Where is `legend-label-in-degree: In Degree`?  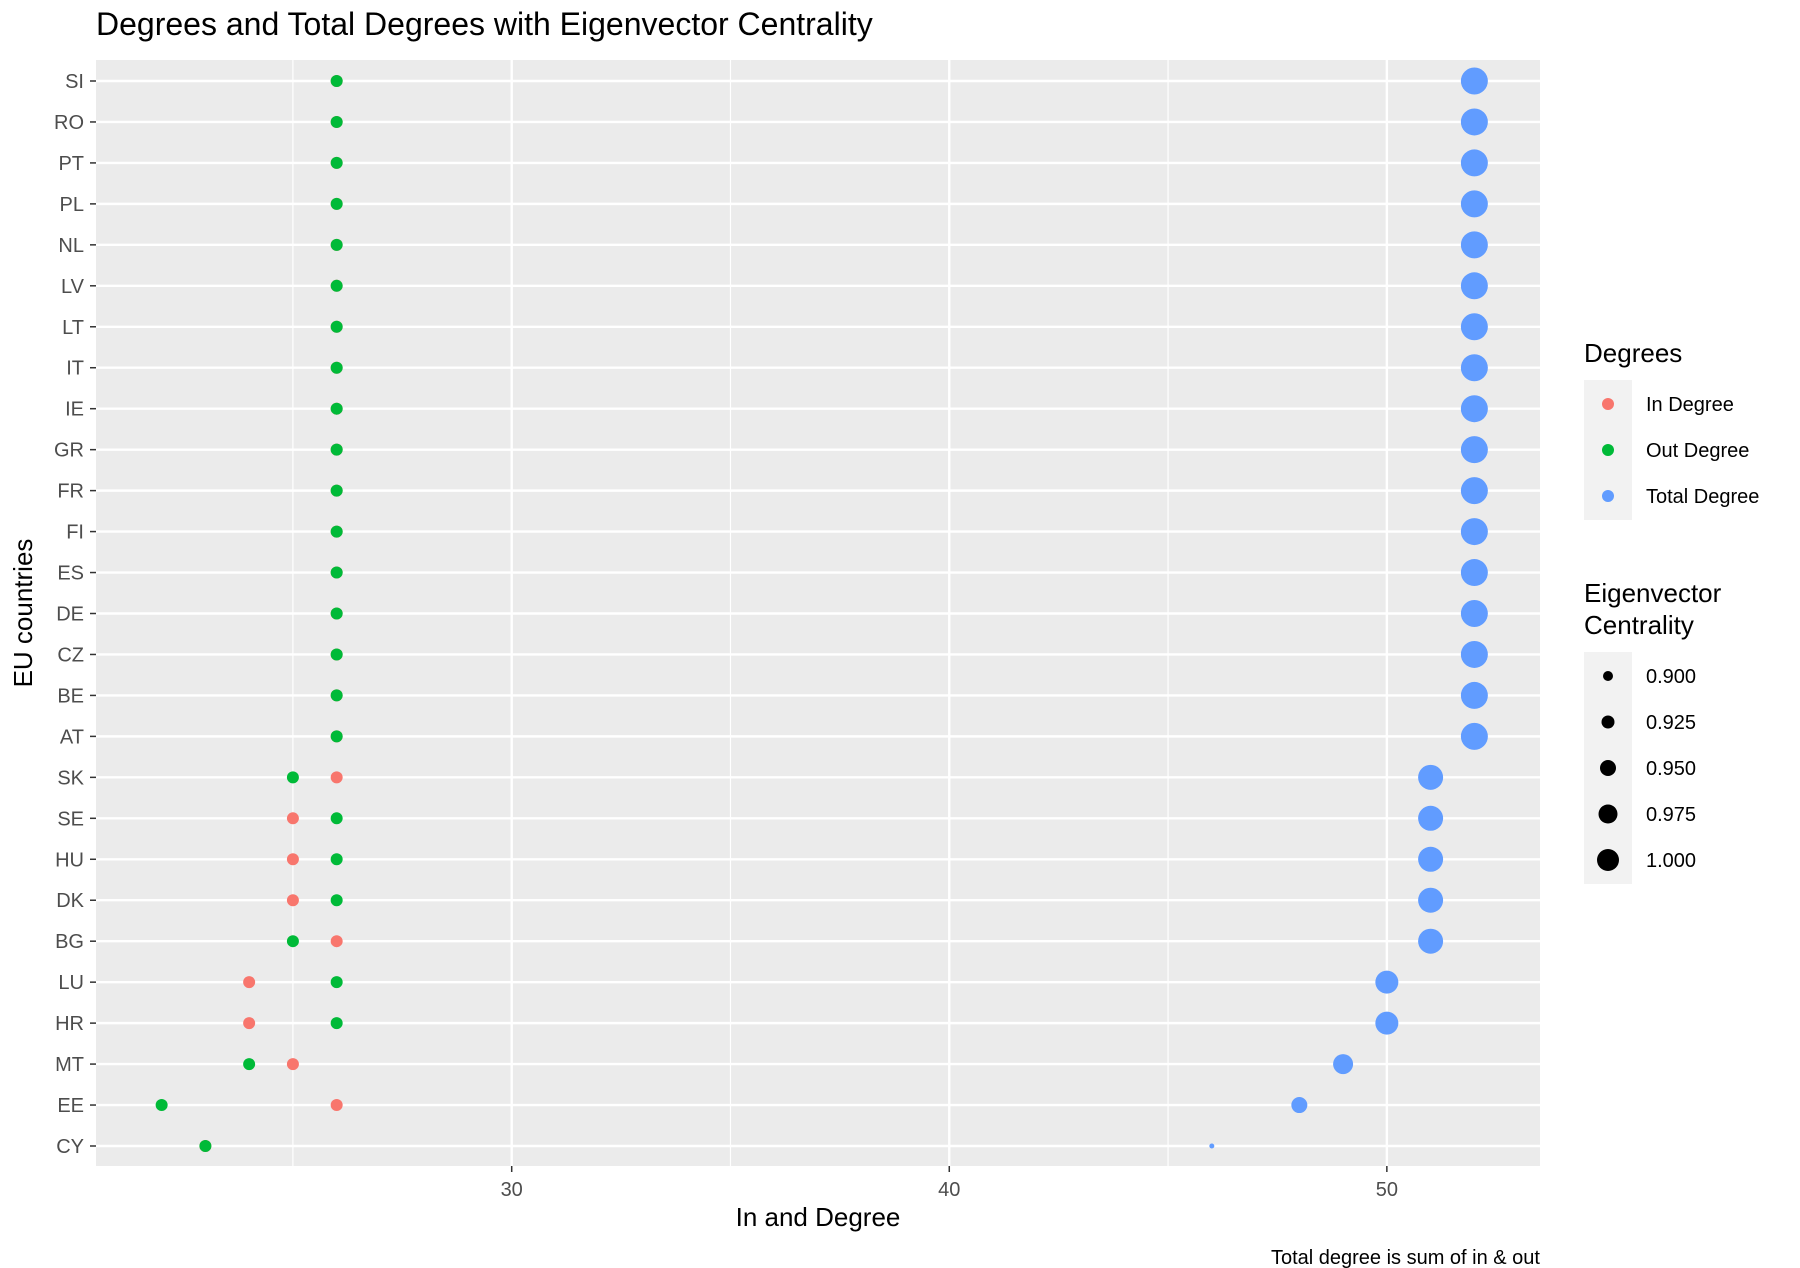 legend-label-in-degree: In Degree is located at coordinates (1690, 405).